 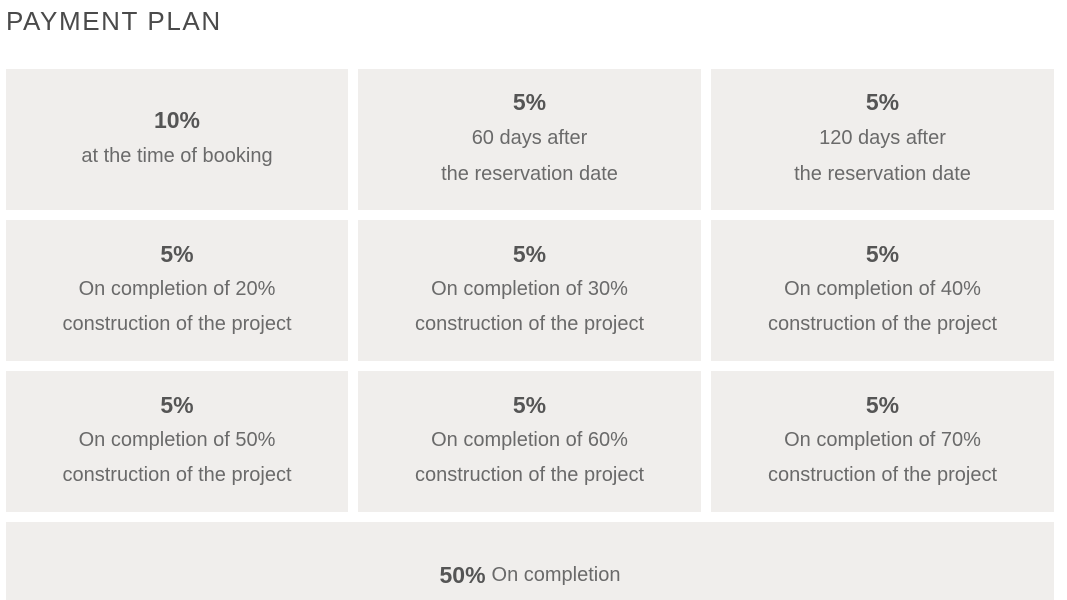 I want to click on plan-description-line-1: On completion of 20%, so click(x=177, y=289).